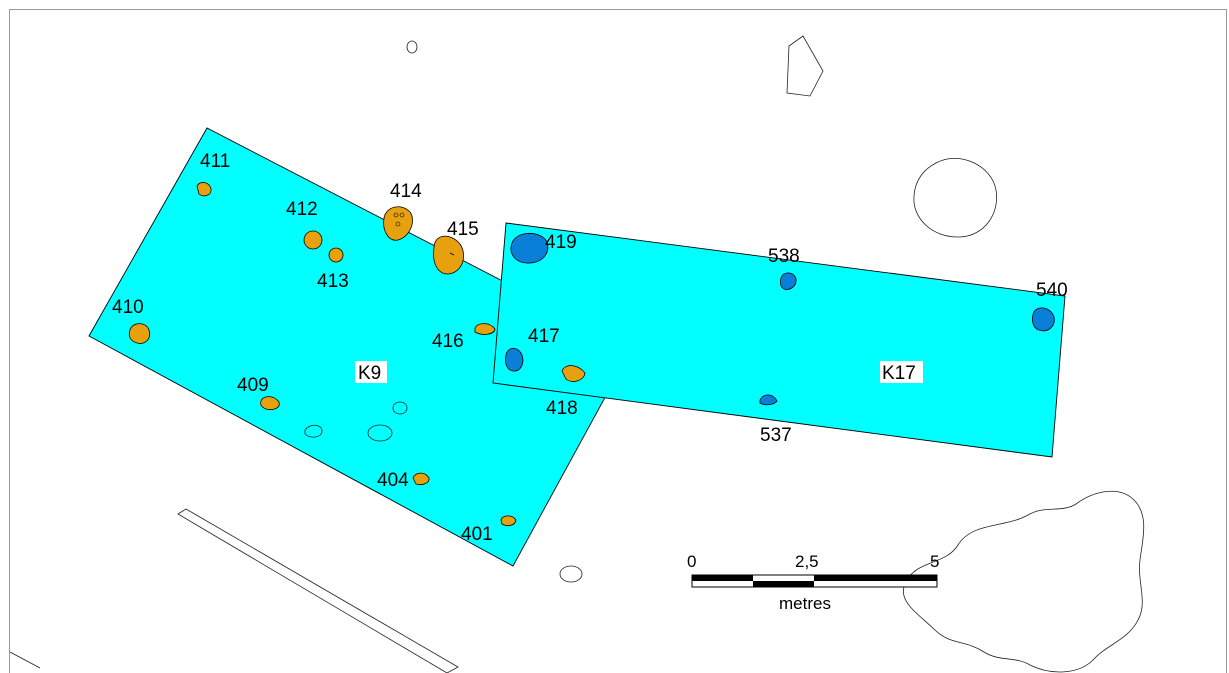 The image size is (1229, 673). I want to click on outline-stone-top, so click(805, 66).